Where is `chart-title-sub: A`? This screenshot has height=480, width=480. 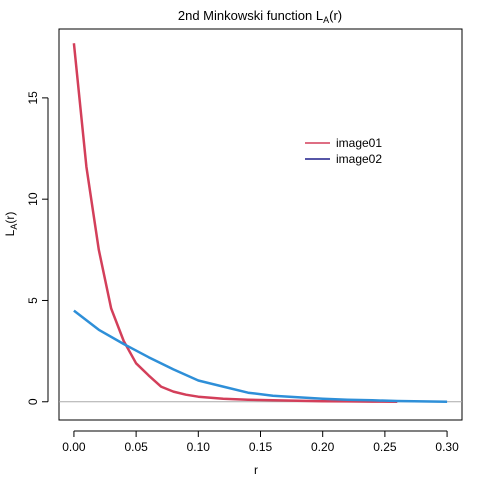 chart-title-sub: A is located at coordinates (326, 20).